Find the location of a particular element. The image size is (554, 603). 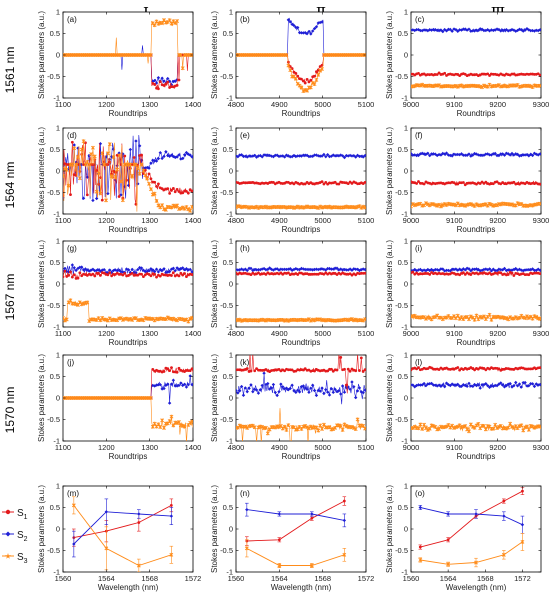

panel-f-xtick-label: 9300 is located at coordinates (541, 220).